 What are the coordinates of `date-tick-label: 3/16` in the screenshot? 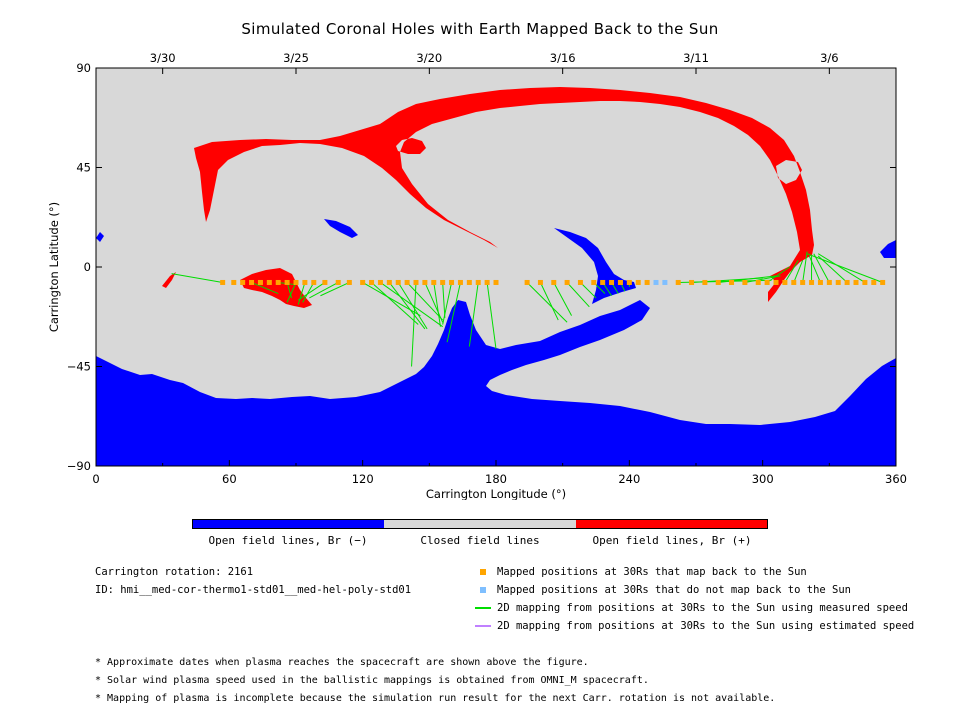 It's located at (563, 58).